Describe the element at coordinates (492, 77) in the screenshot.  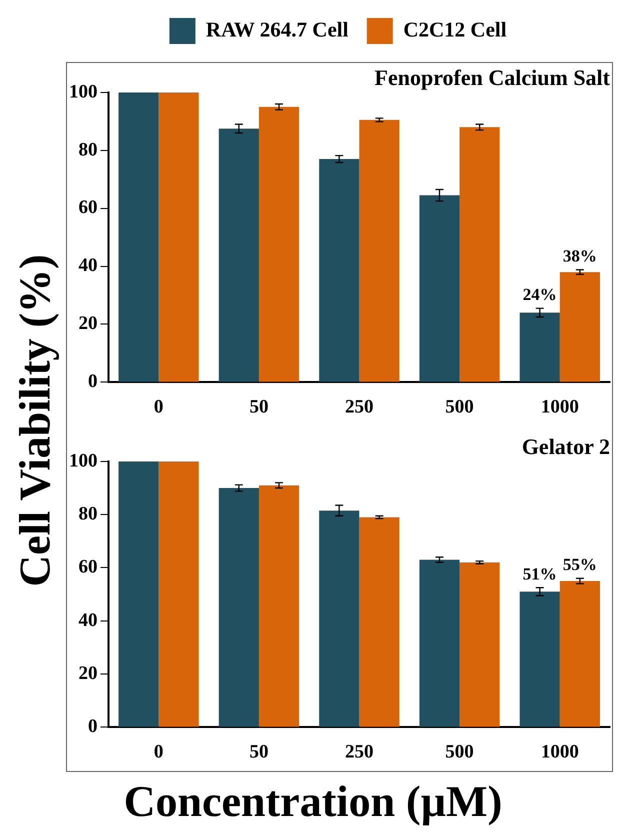
I see `chart-title: Fenoprofen Calcium Salt` at that location.